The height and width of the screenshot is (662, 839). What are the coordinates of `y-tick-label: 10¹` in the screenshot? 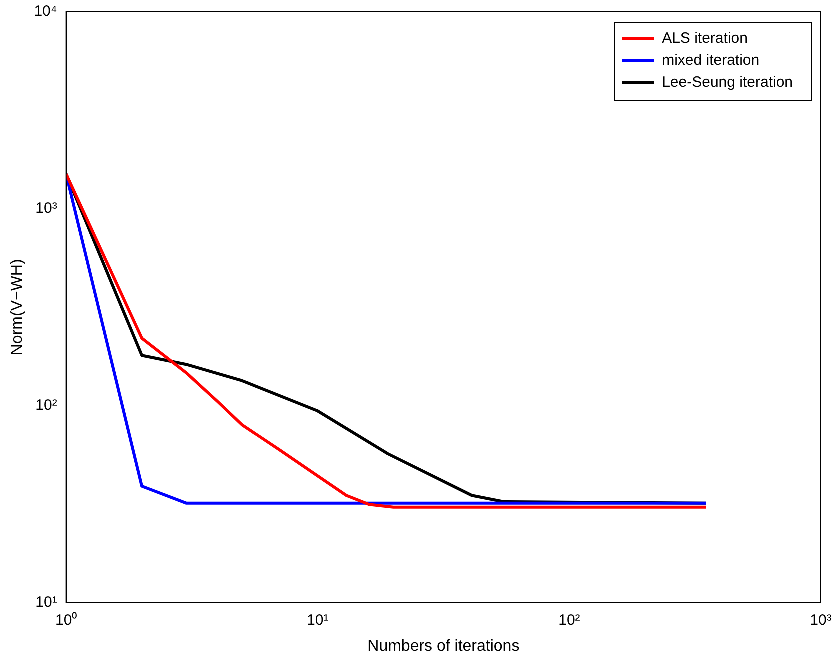 It's located at (47, 602).